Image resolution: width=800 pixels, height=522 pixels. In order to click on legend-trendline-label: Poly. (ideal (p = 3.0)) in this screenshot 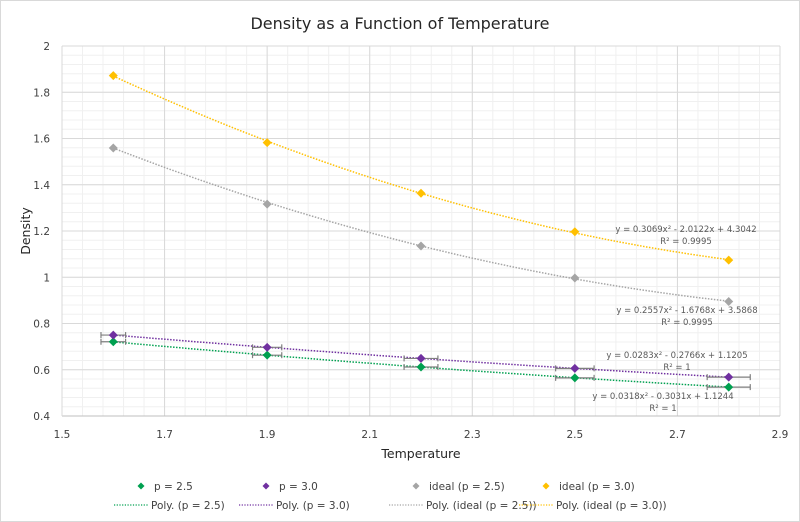, I will do `click(611, 506)`.